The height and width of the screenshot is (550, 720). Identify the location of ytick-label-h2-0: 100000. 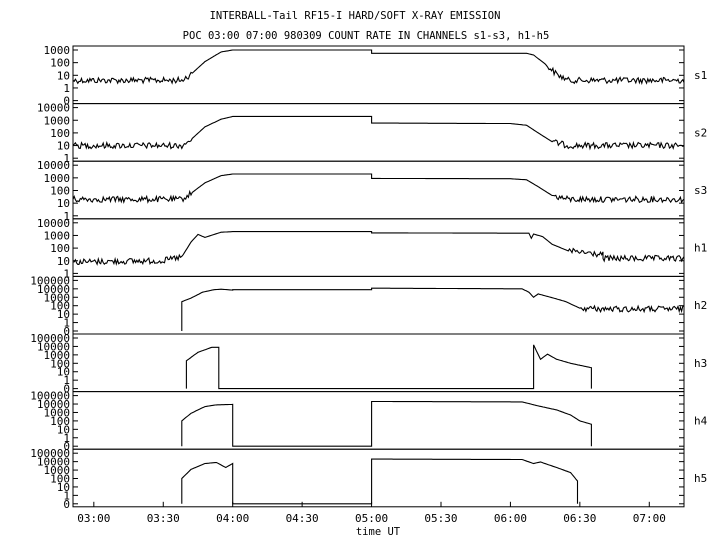
(50, 280).